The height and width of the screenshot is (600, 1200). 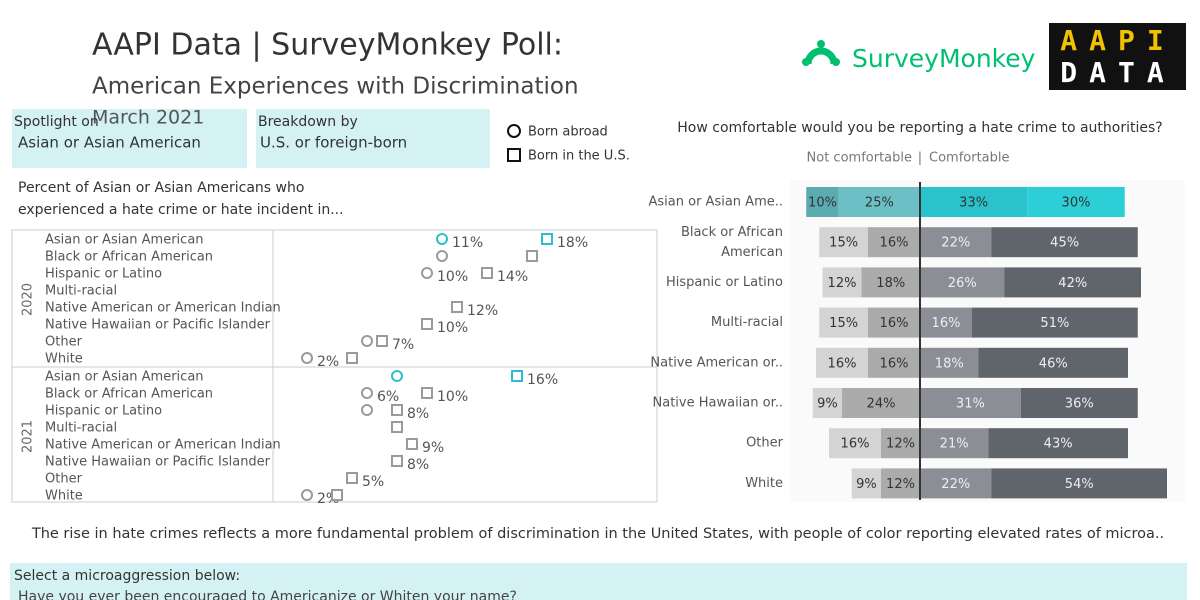 What do you see at coordinates (1117, 72) in the screenshot?
I see `logo-text: DATA` at bounding box center [1117, 72].